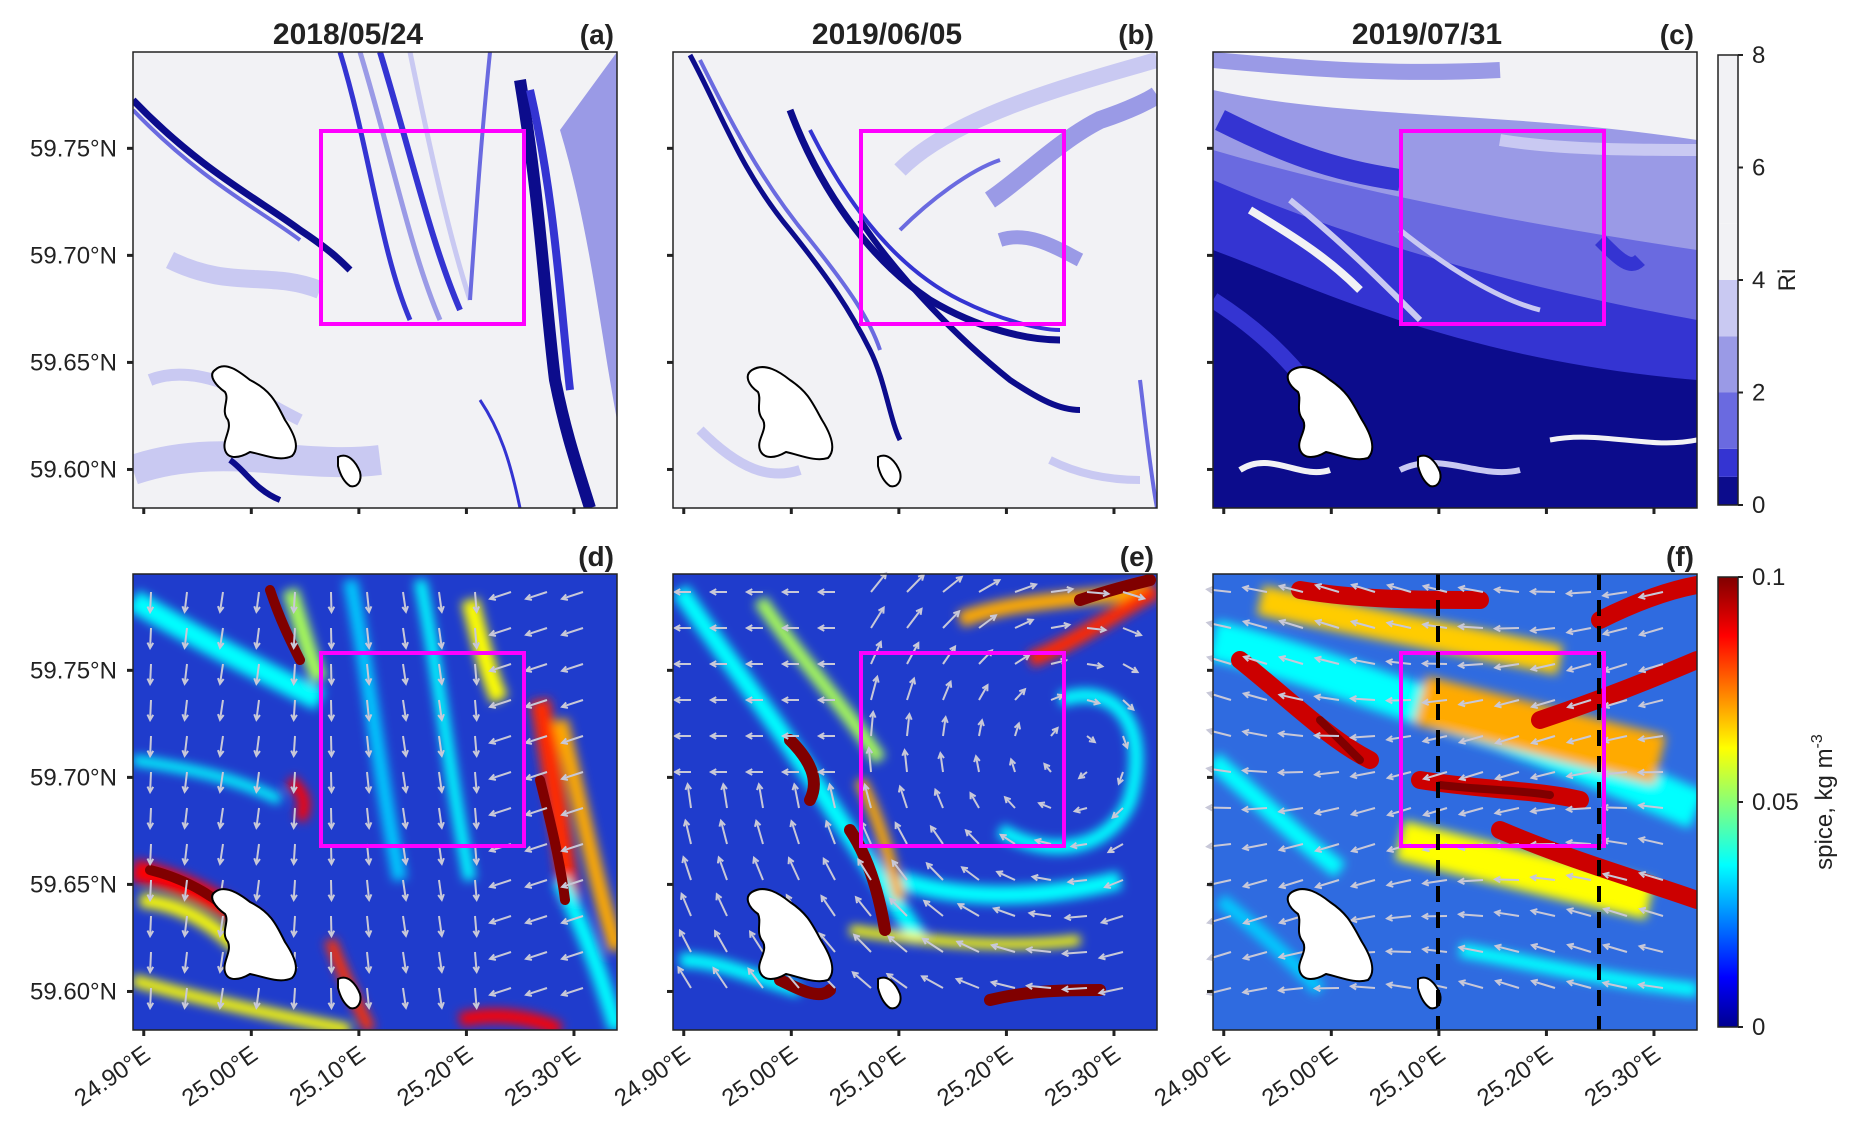 The image size is (1869, 1138). Describe the element at coordinates (889, 993) in the screenshot. I see `island-small-e` at that location.